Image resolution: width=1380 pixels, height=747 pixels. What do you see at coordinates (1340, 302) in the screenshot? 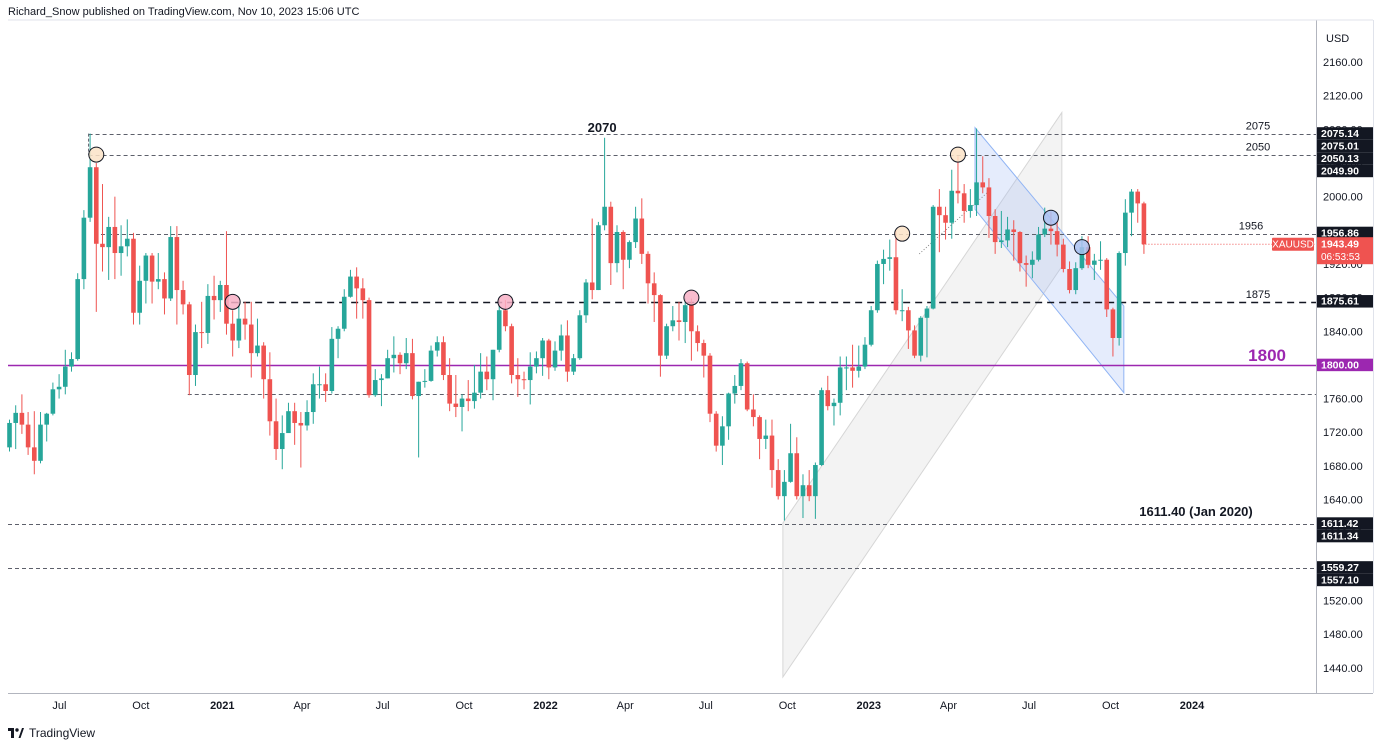
I see `price-badge-text: 1875.61` at bounding box center [1340, 302].